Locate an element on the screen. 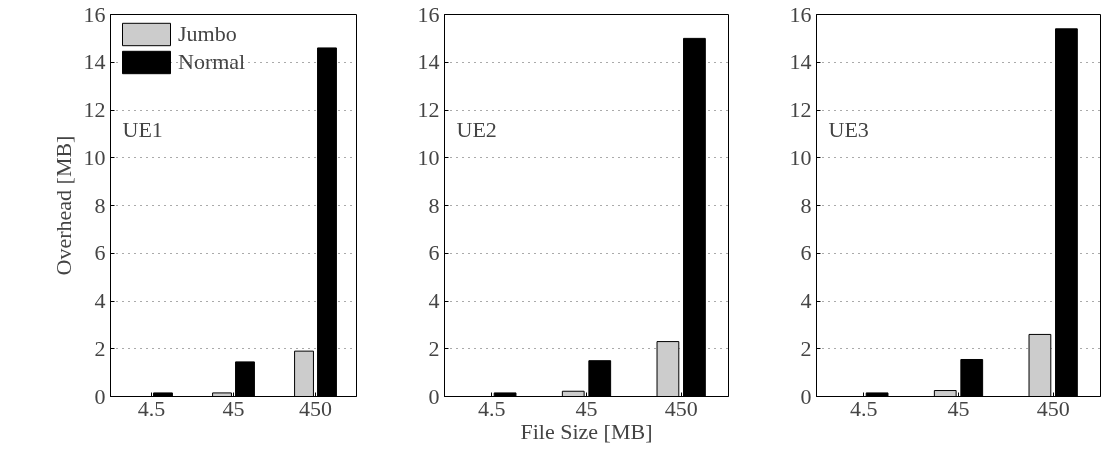 This screenshot has height=472, width=1116. annotation: UE3 is located at coordinates (848, 129).